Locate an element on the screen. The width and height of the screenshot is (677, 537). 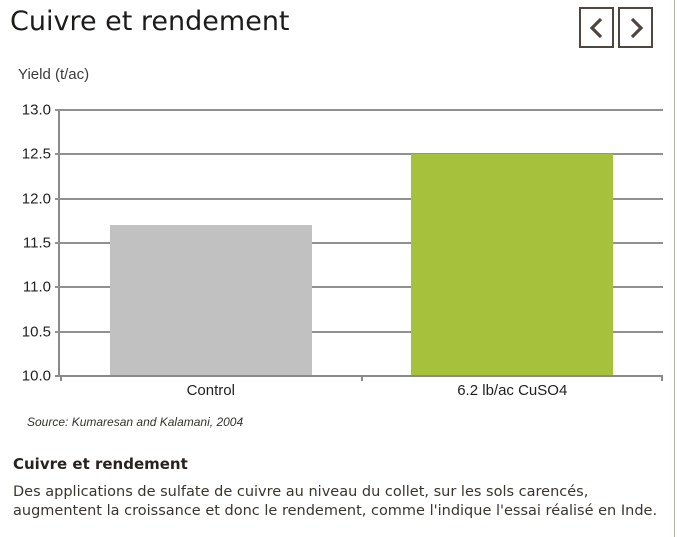
ytick-label-12.0: 12.0 is located at coordinates (36, 199).